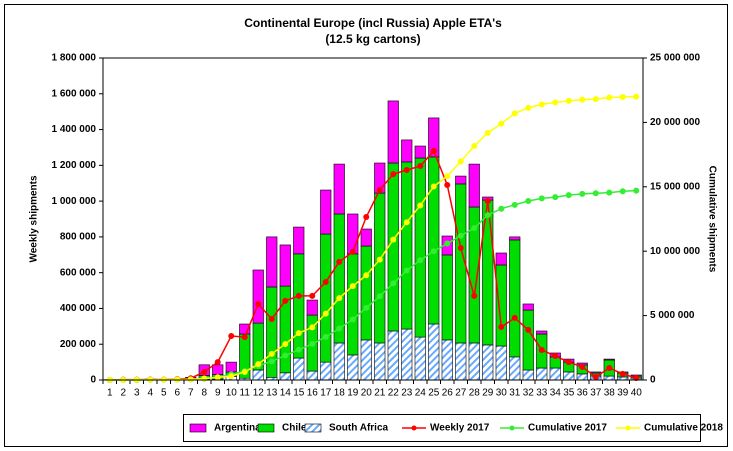 The image size is (733, 451). I want to click on x-tick-label: 32, so click(529, 393).